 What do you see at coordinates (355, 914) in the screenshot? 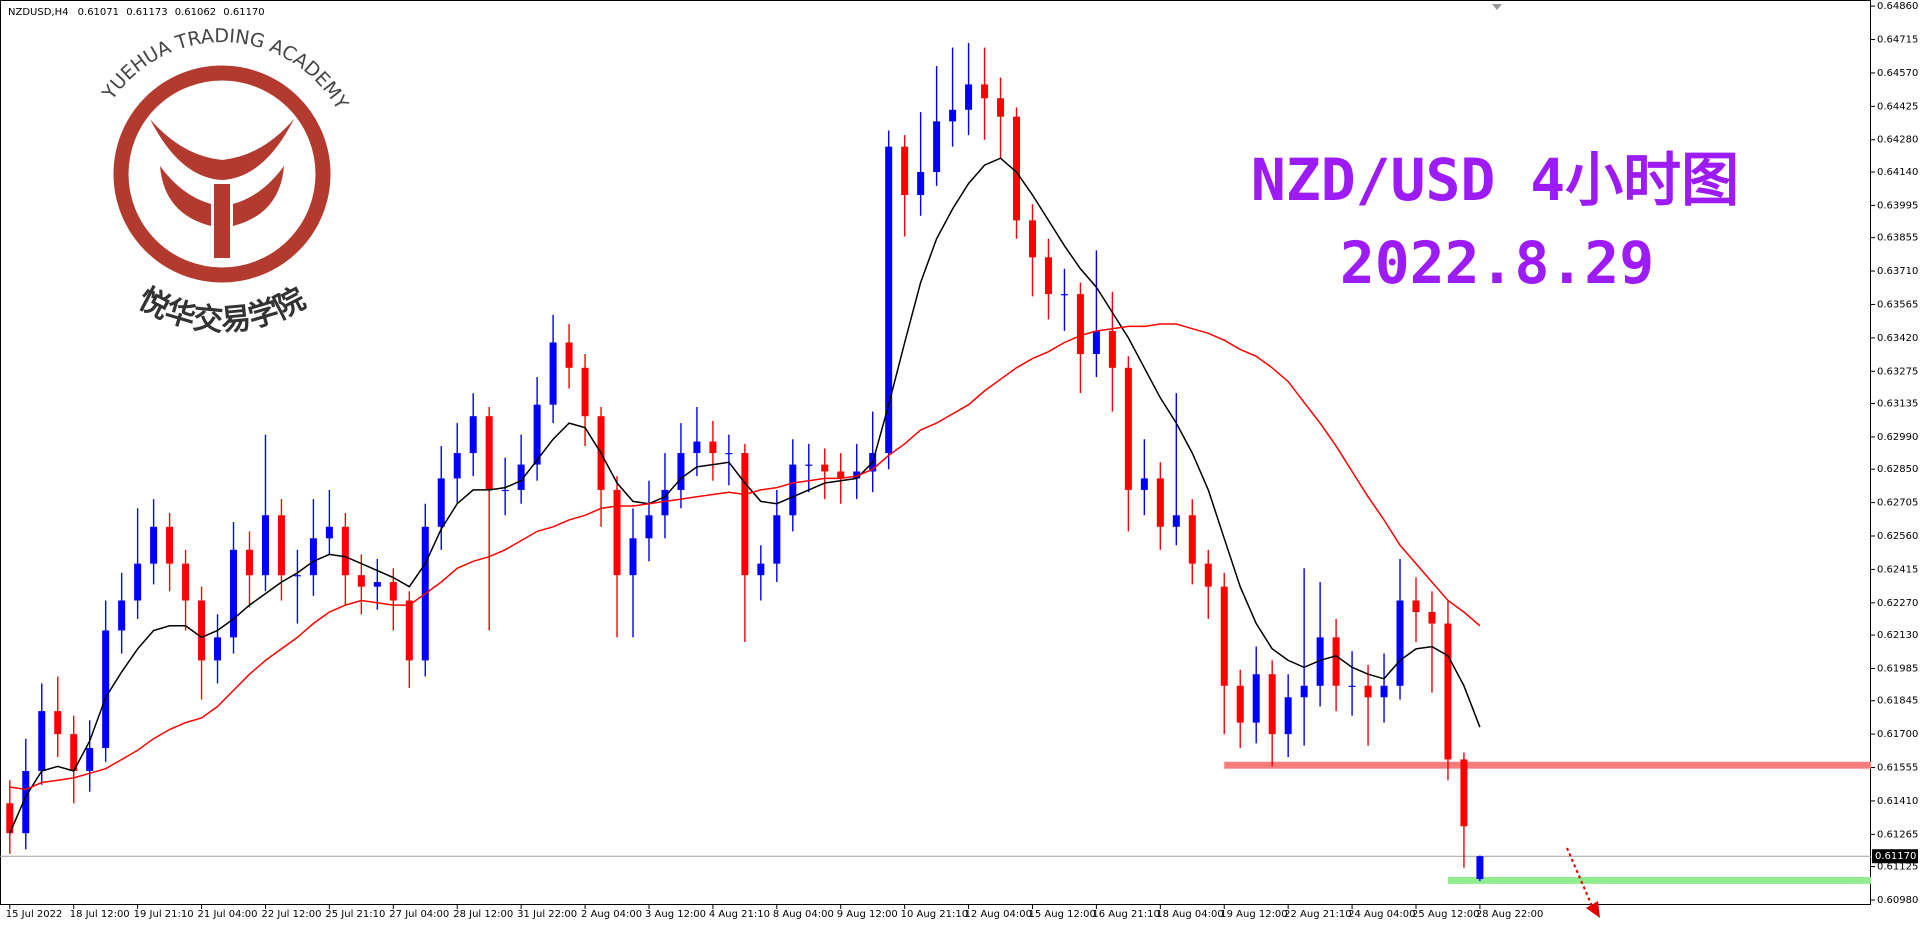
I see `x-tick-label: 25 Jul 21:10` at bounding box center [355, 914].